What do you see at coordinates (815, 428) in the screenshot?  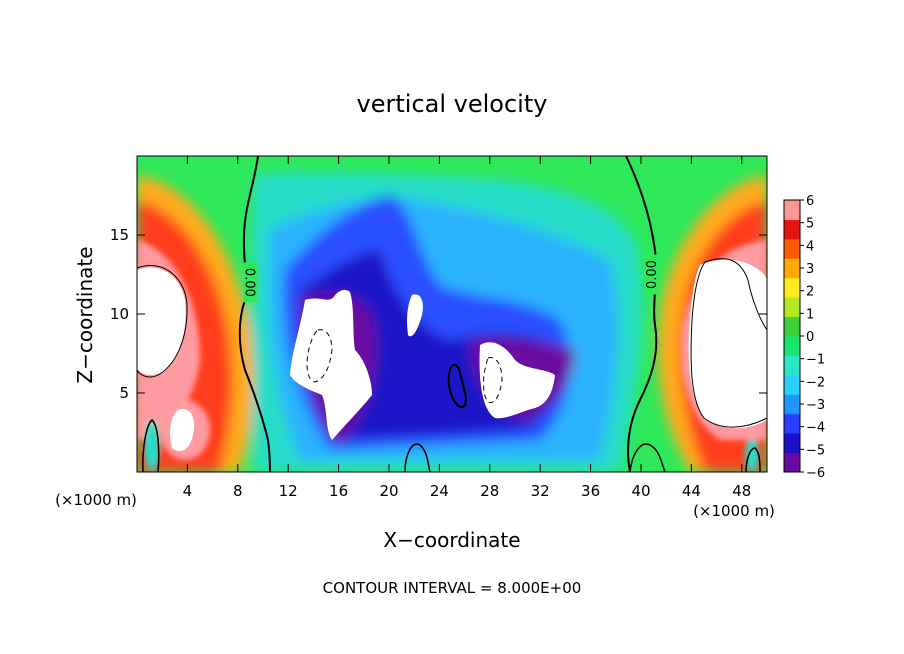 I see `colorbar-tick-label: −4` at bounding box center [815, 428].